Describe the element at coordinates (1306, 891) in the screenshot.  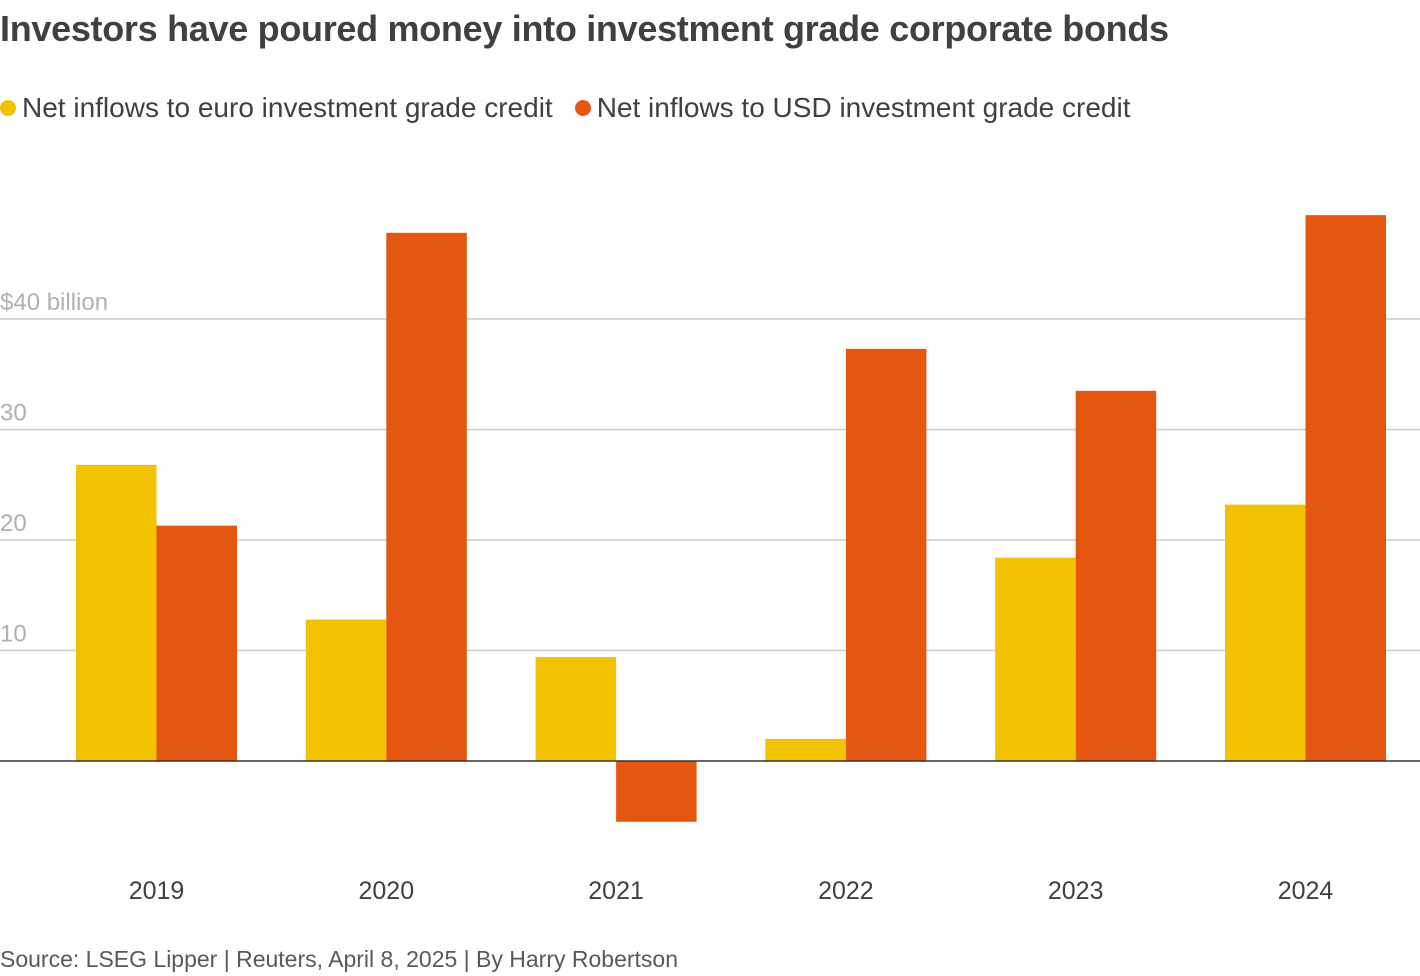
I see `x-tick-label-2024: 2024` at that location.